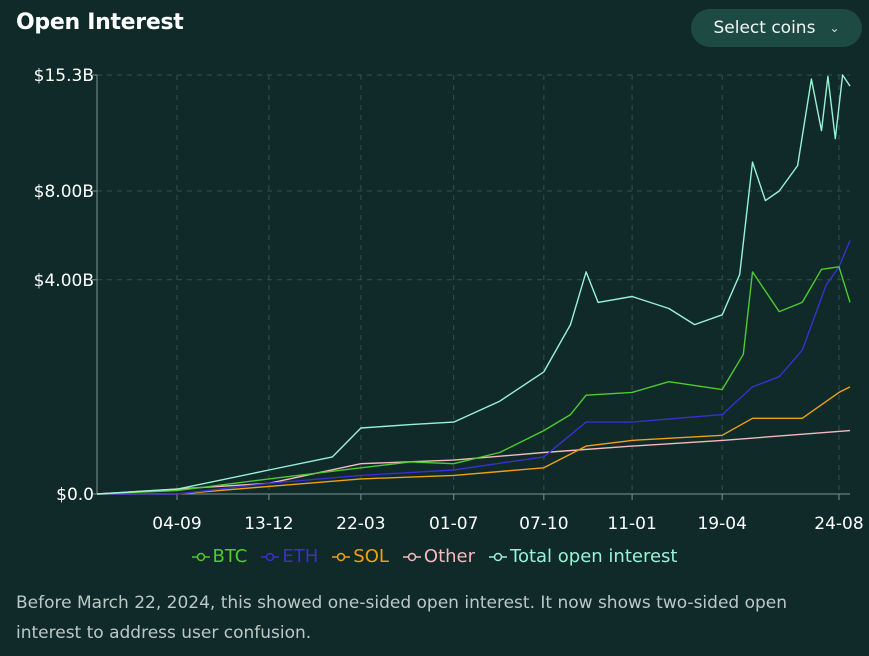  I want to click on x-tick-label: 04-09, so click(176, 524).